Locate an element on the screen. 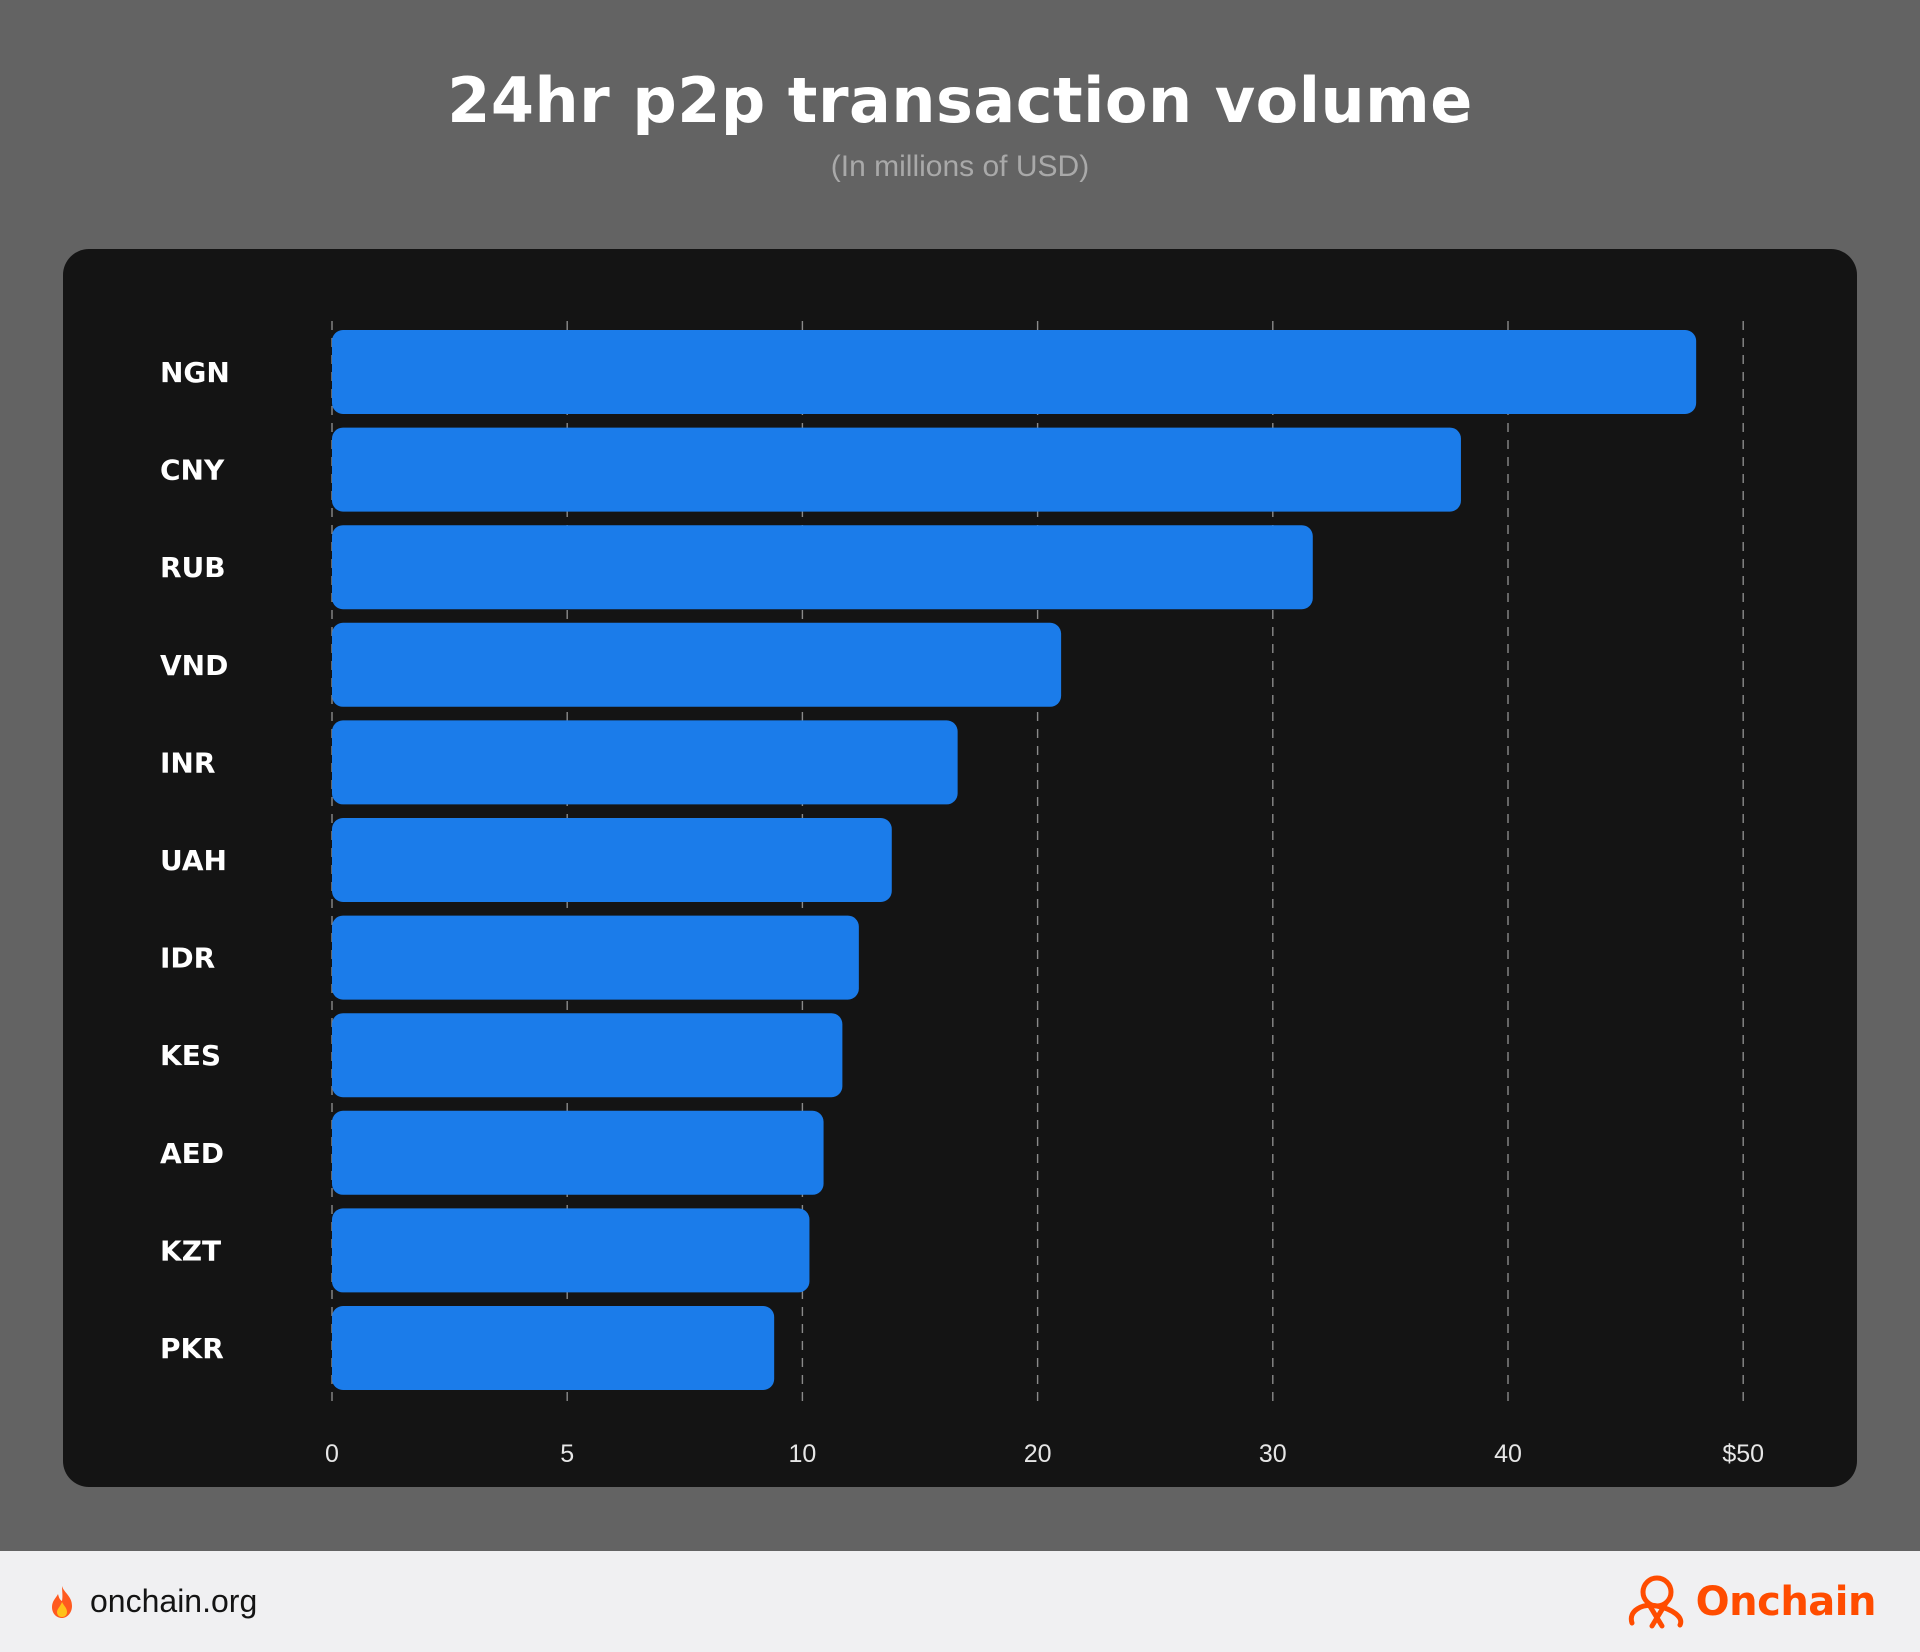 The height and width of the screenshot is (1652, 1920). chart-subtitle: (In millions of USD) is located at coordinates (960, 166).